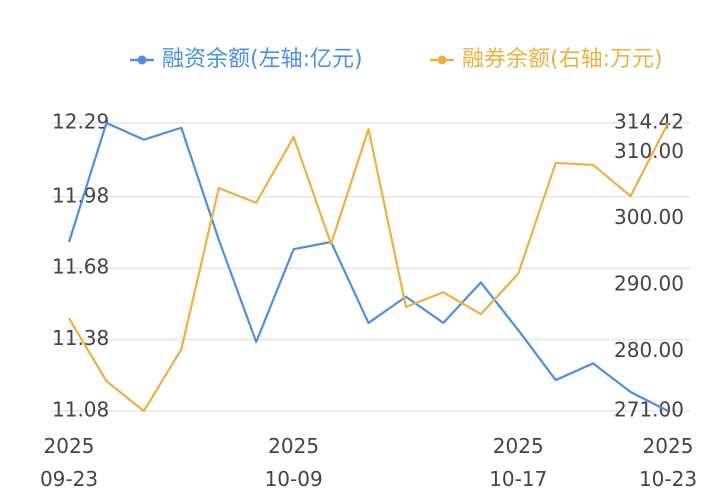 Image resolution: width=719 pixels, height=500 pixels. I want to click on legend-item: 融券余额(右轴:万元), so click(546, 59).